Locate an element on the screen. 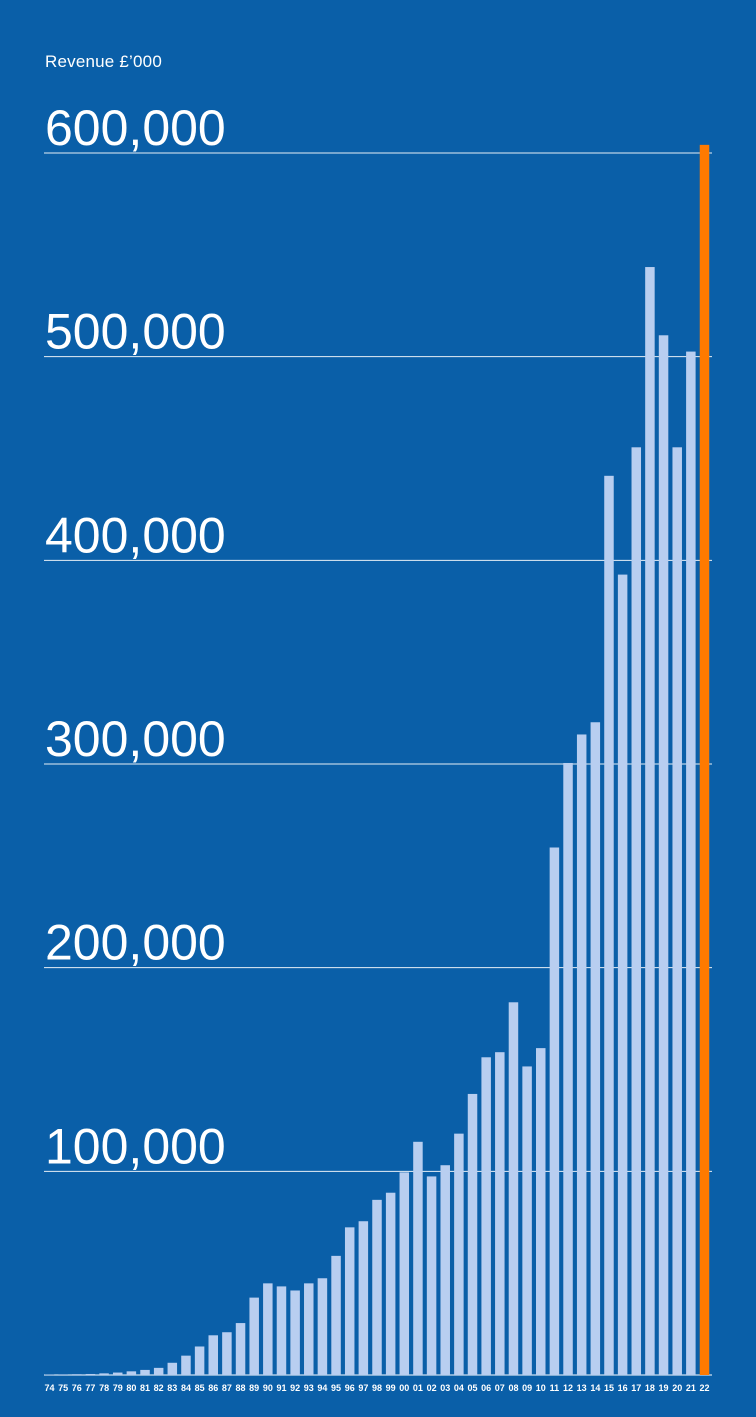  x-tick-label: 10 is located at coordinates (541, 1388).